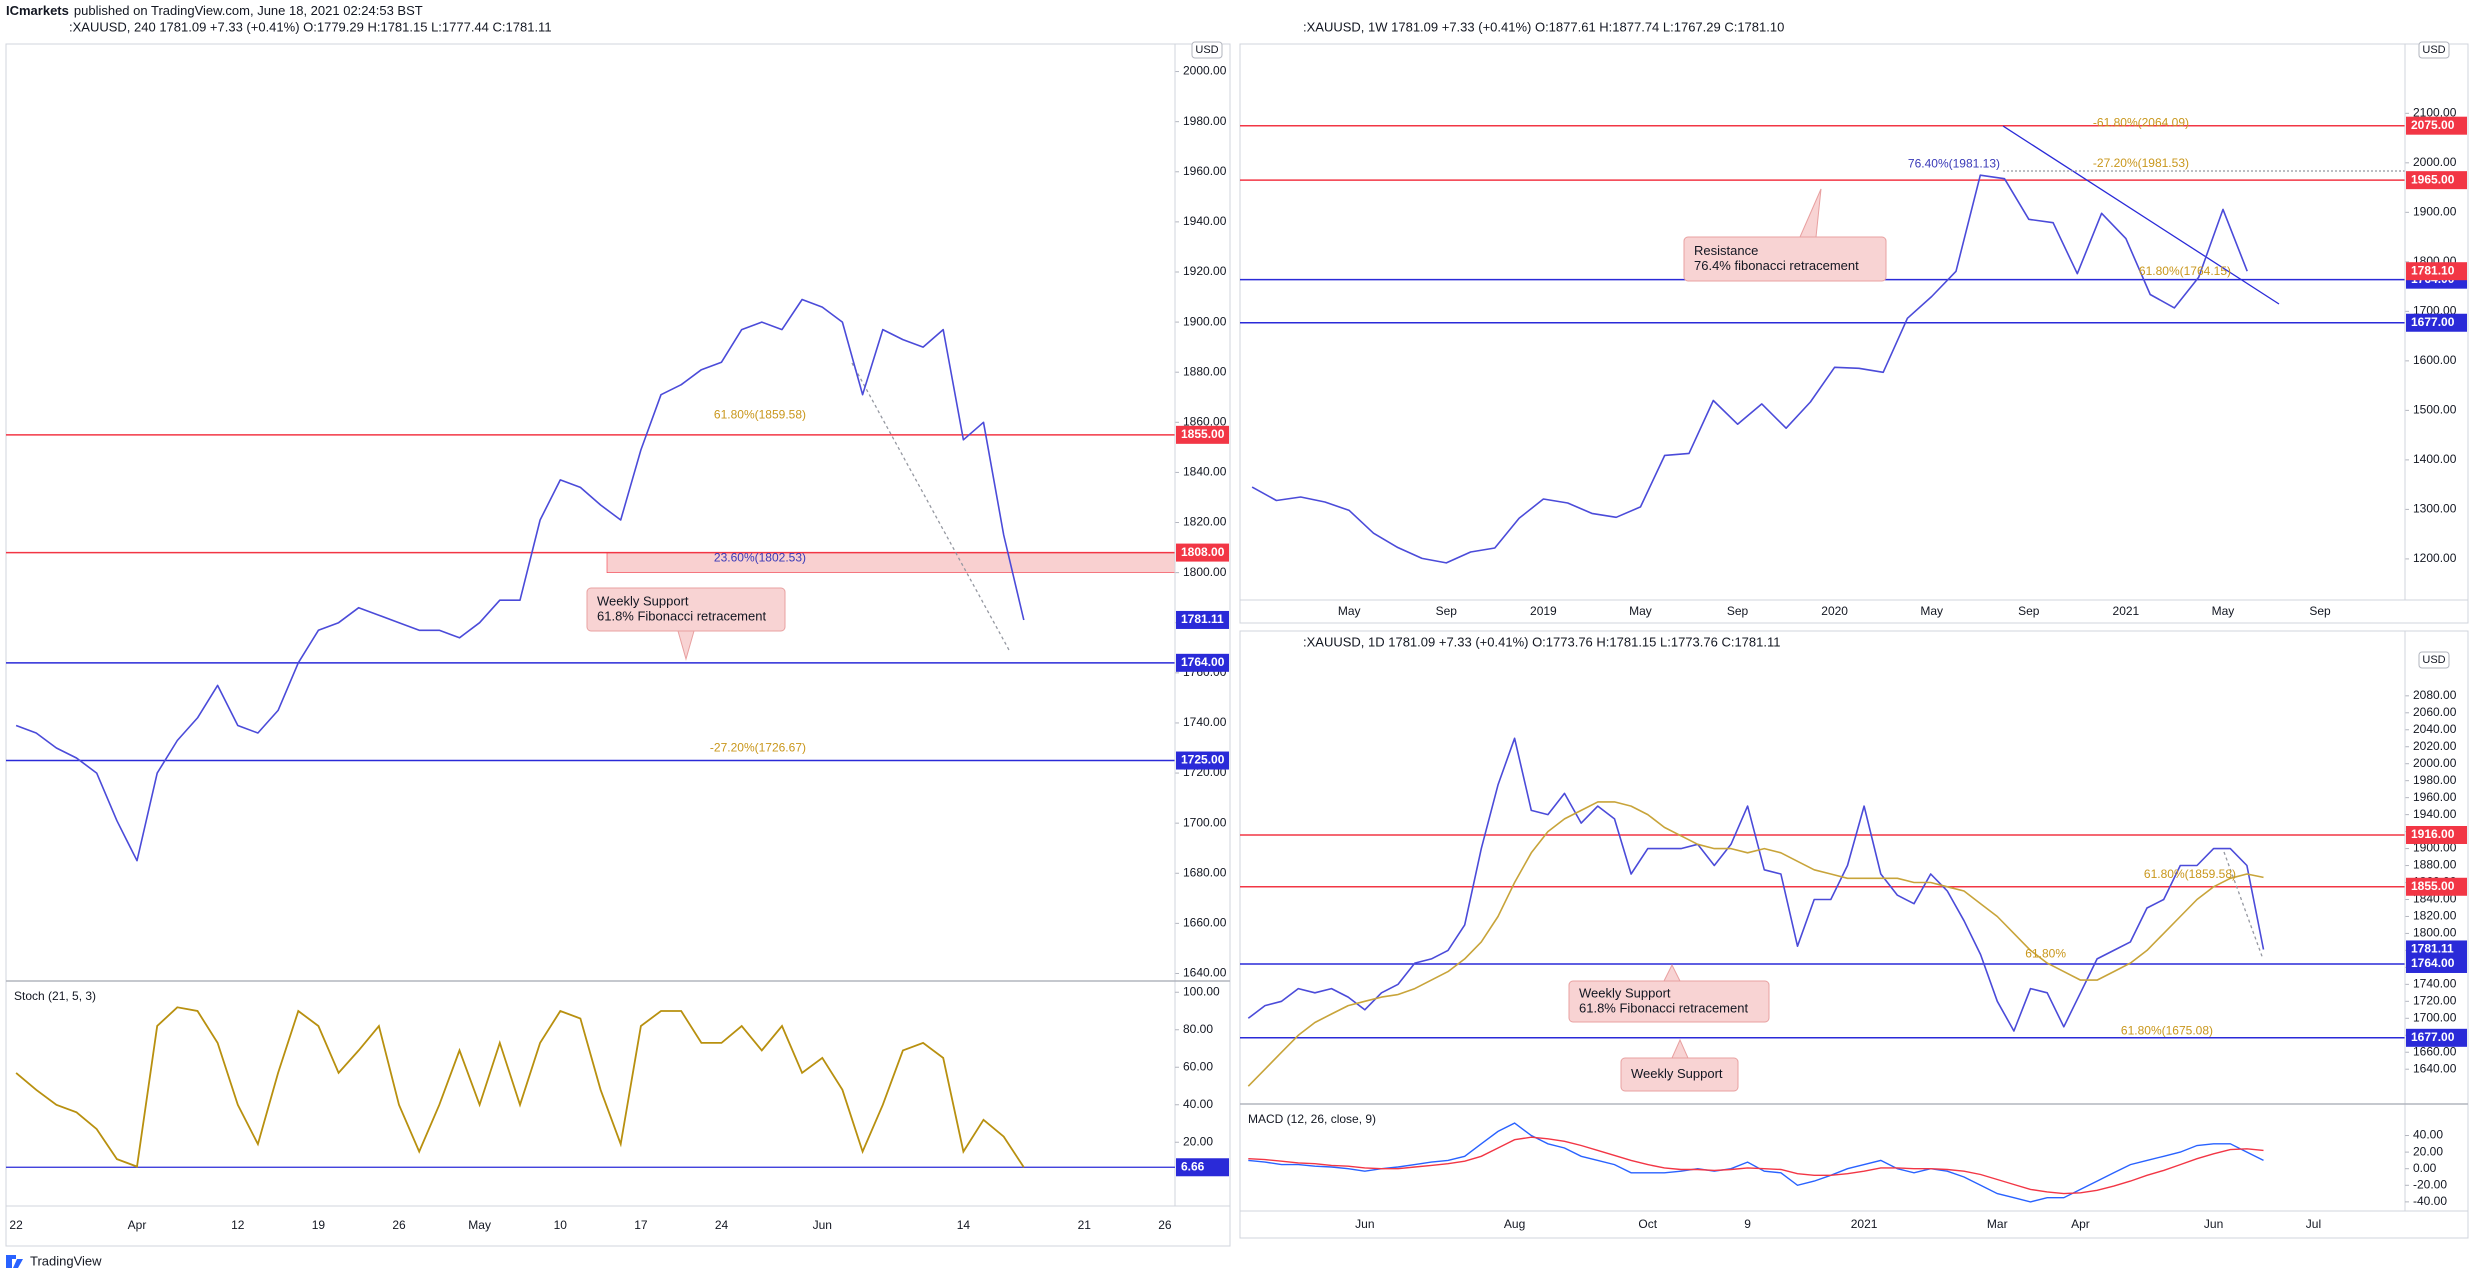  Describe the element at coordinates (2435, 459) in the screenshot. I see `y-tick-label: 1400.00` at that location.